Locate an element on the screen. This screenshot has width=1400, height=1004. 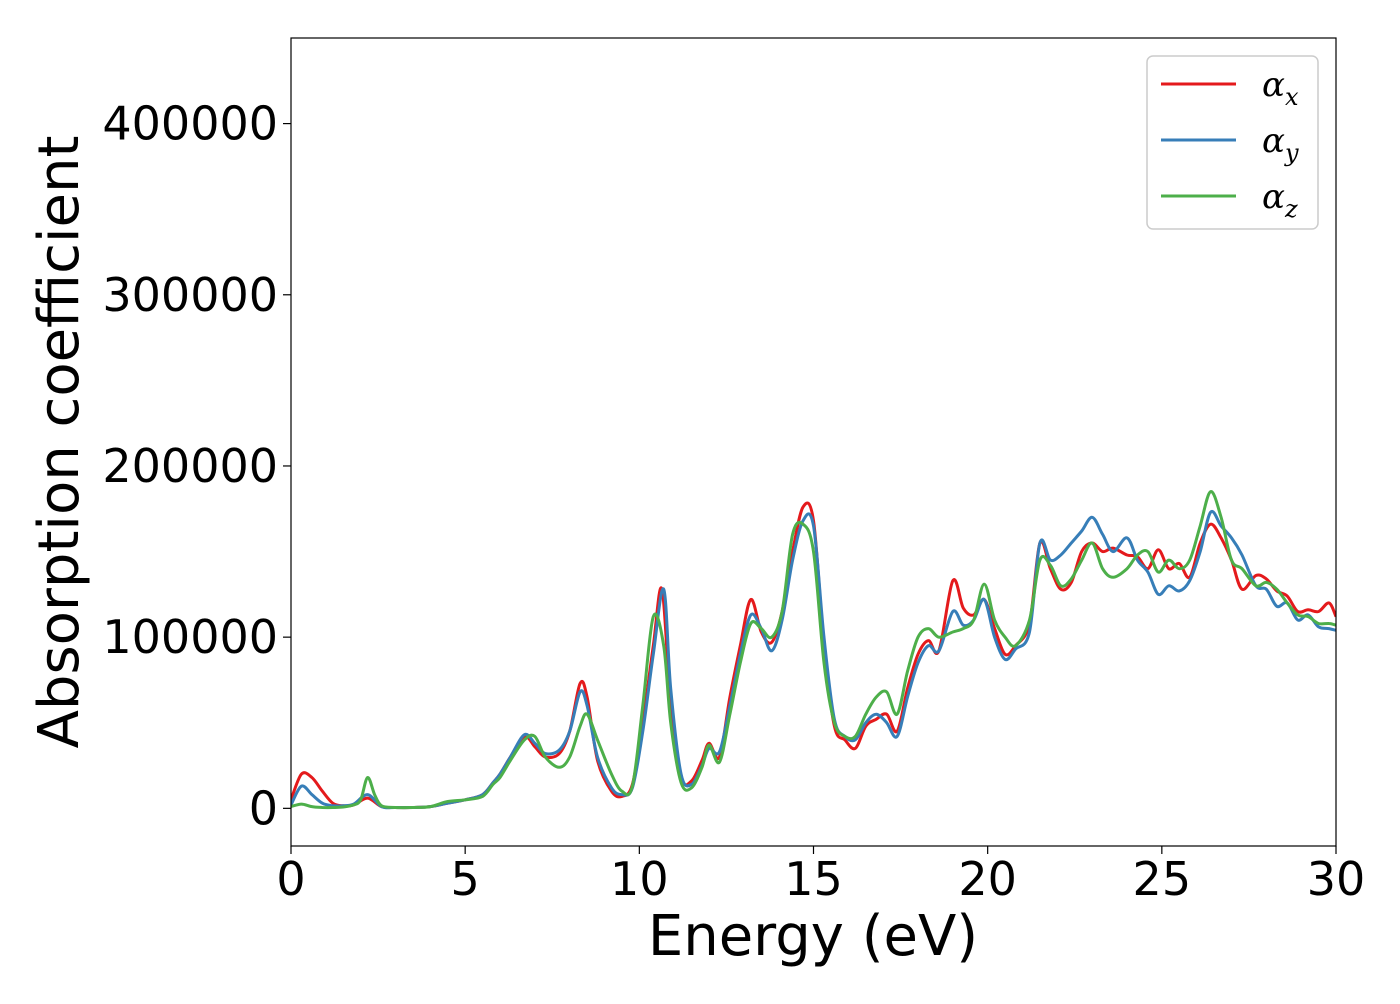
x-axis-label: Energy (eV) is located at coordinates (813, 936).